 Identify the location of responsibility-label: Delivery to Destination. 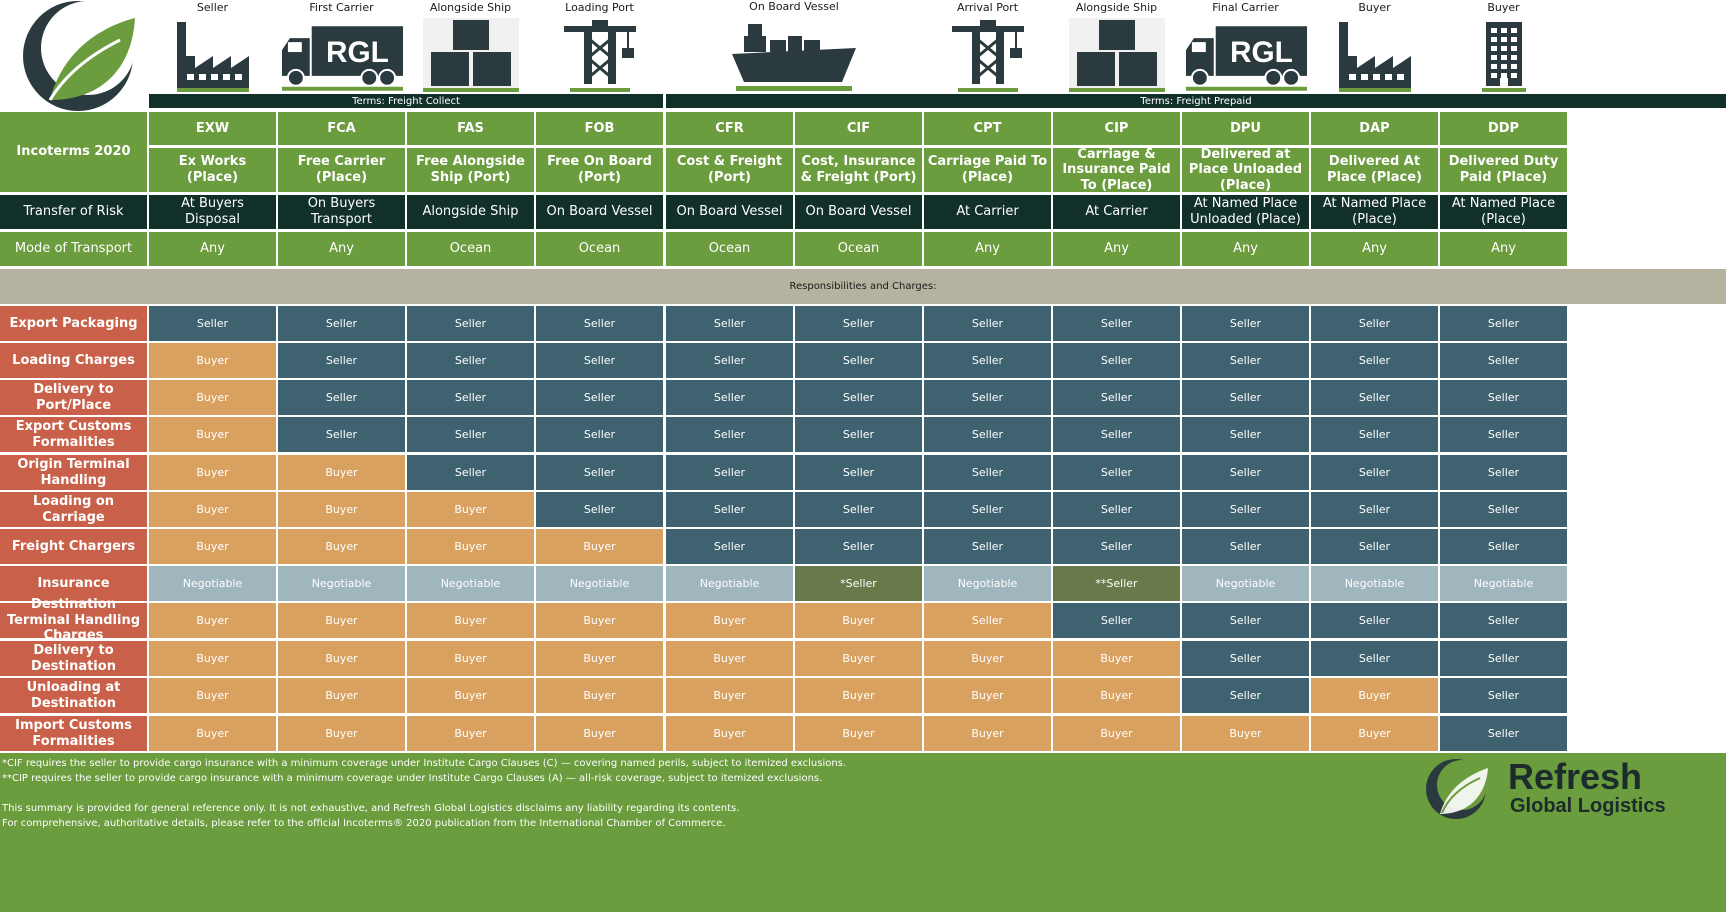
(73, 658).